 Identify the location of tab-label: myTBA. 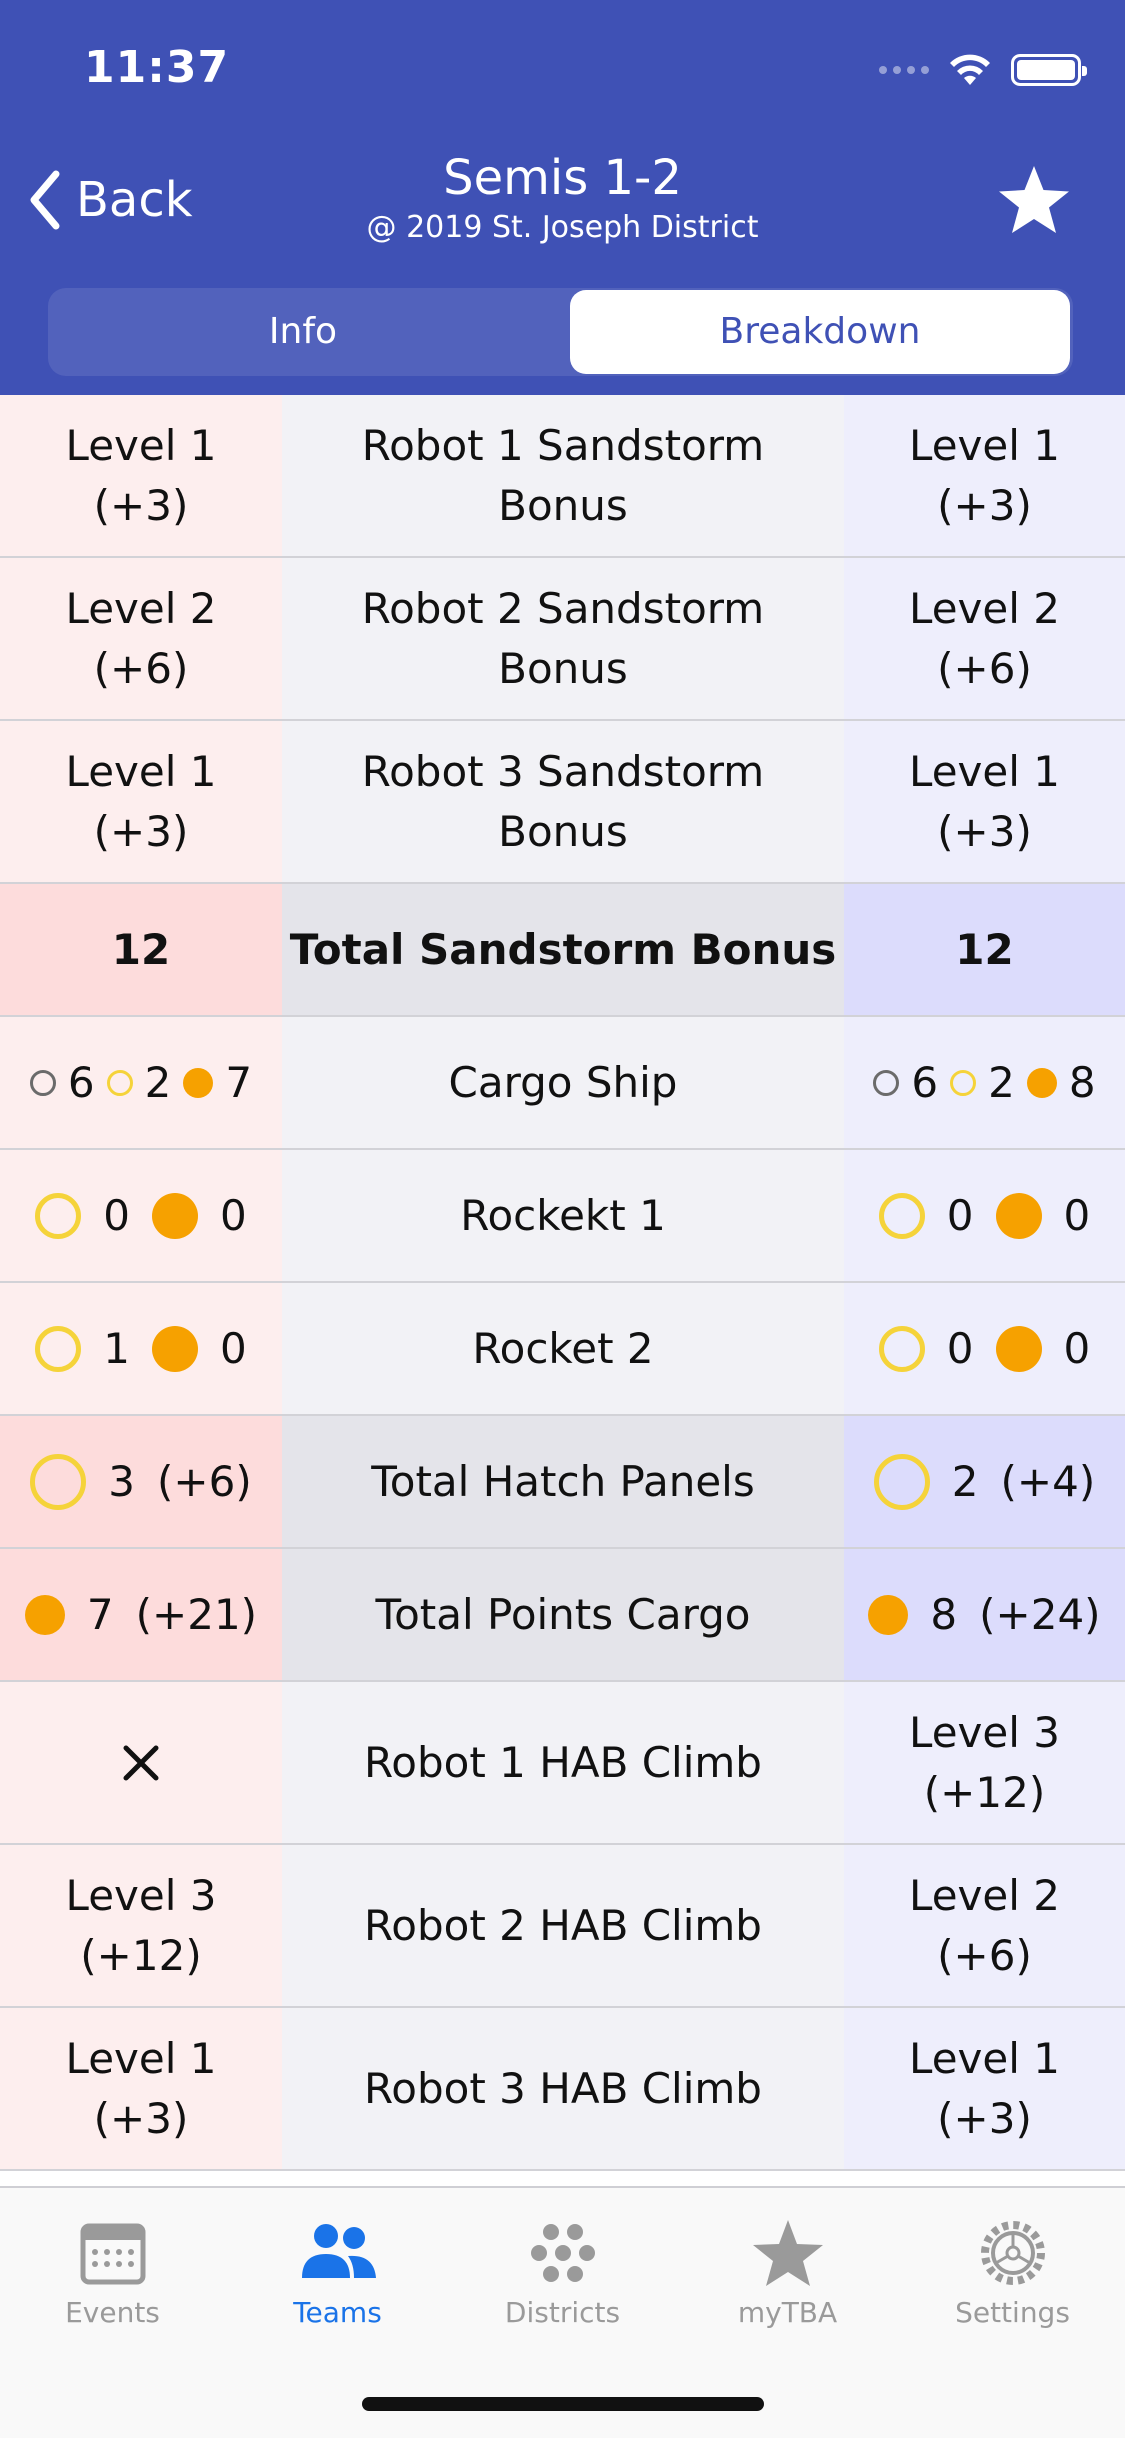
(787, 2312).